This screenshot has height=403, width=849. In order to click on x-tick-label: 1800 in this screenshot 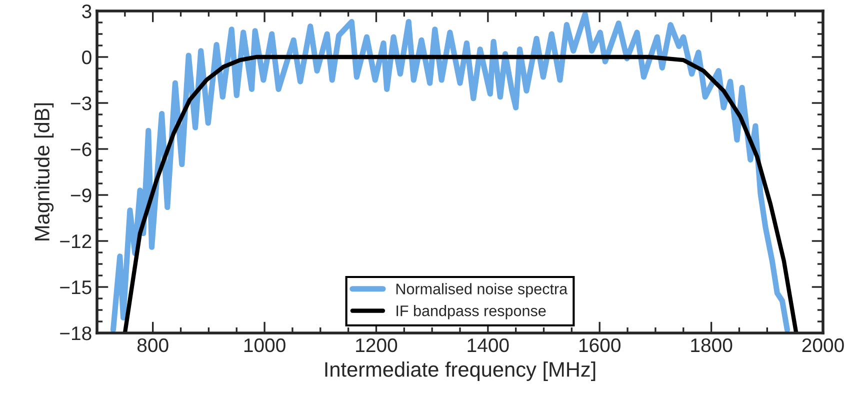, I will do `click(711, 345)`.